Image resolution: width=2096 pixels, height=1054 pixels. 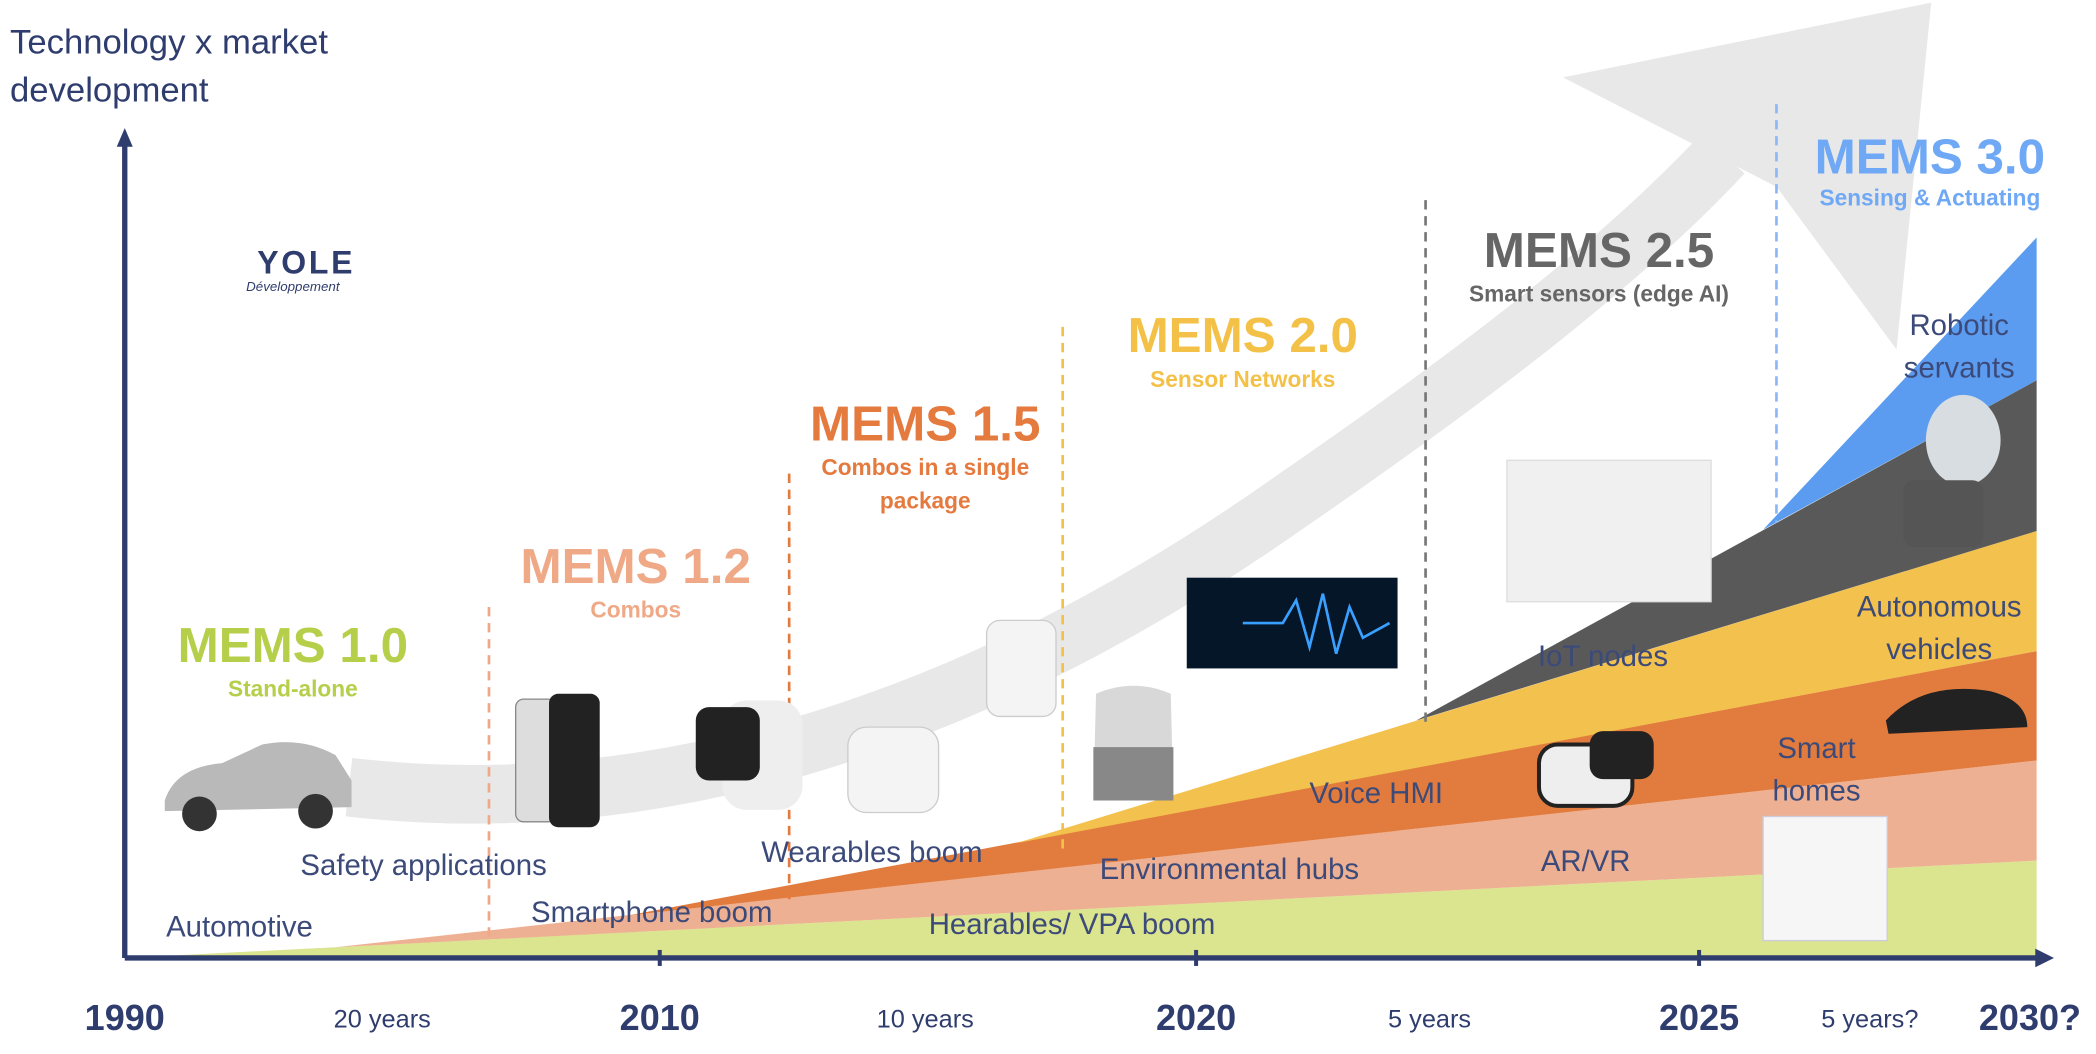 What do you see at coordinates (1869, 1019) in the screenshot?
I see `duration-label: 5 years?` at bounding box center [1869, 1019].